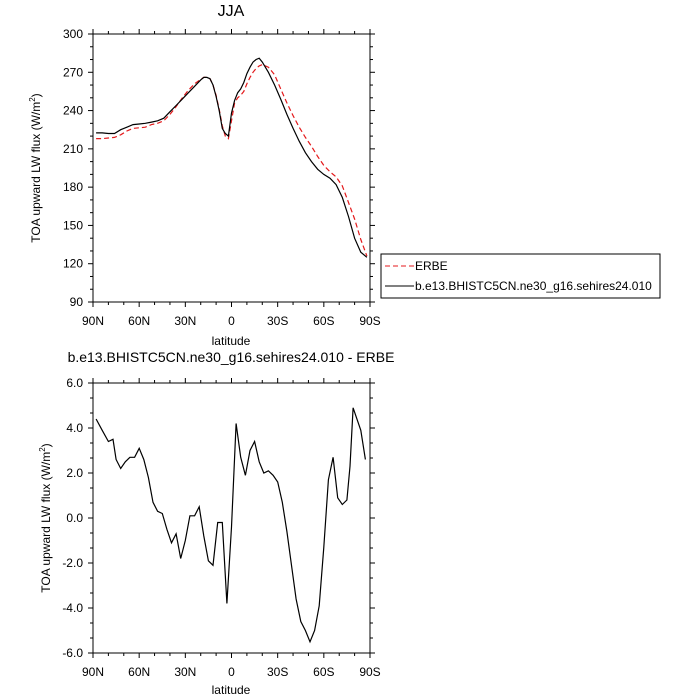 This screenshot has height=700, width=700. What do you see at coordinates (46, 522) in the screenshot?
I see `bottom-chart-y-axis-label-main: TOA upward LW flux (W/m` at bounding box center [46, 522].